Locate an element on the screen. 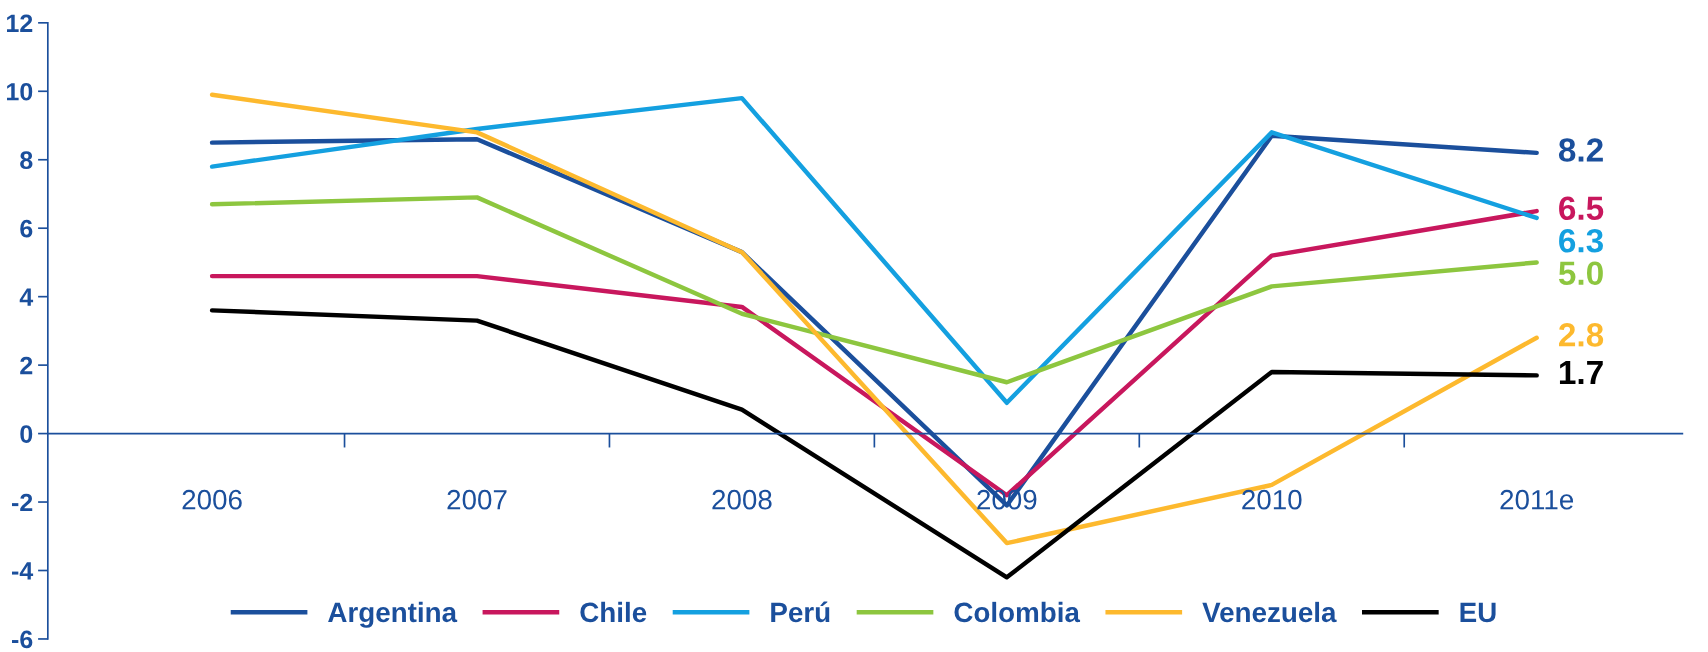 The height and width of the screenshot is (652, 1708). y-tick-label: 10 is located at coordinates (20, 91).